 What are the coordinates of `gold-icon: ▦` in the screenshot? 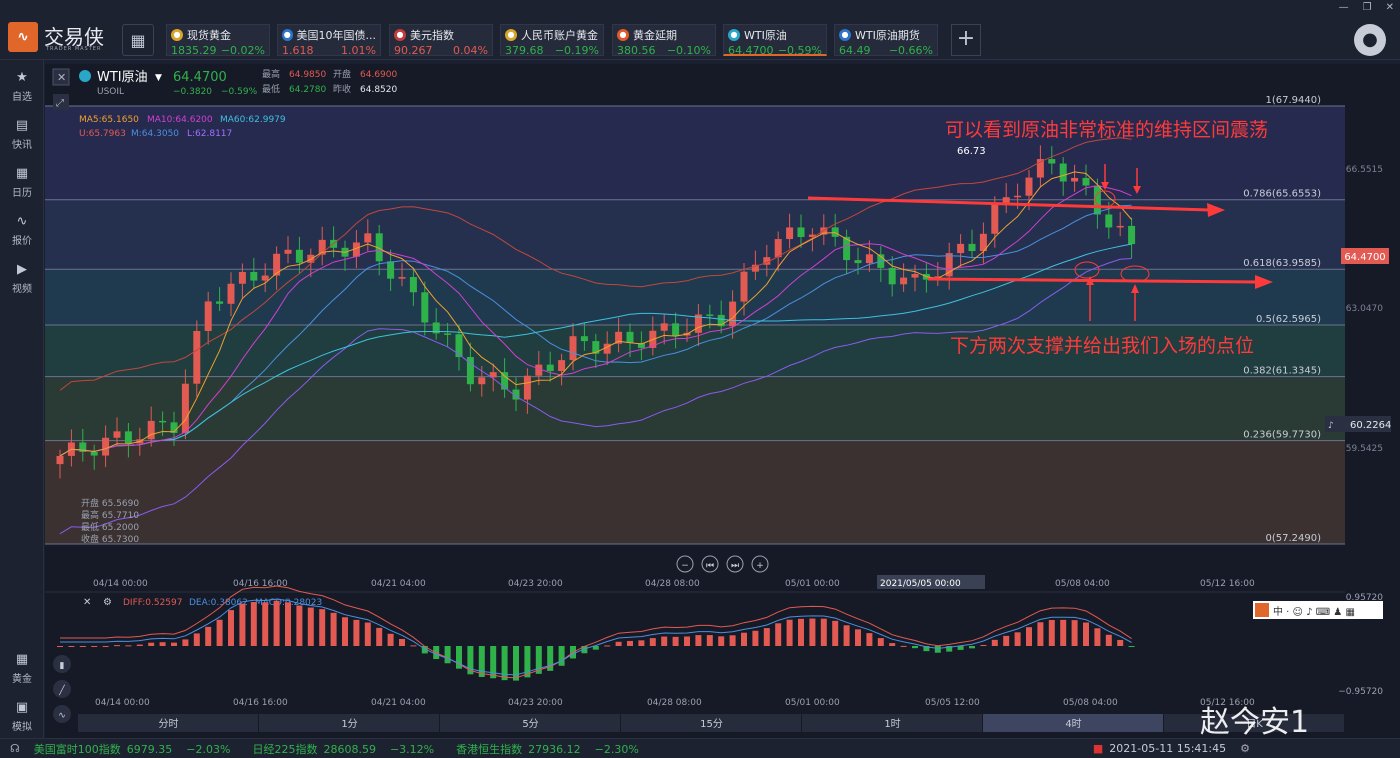 It's located at (22, 659).